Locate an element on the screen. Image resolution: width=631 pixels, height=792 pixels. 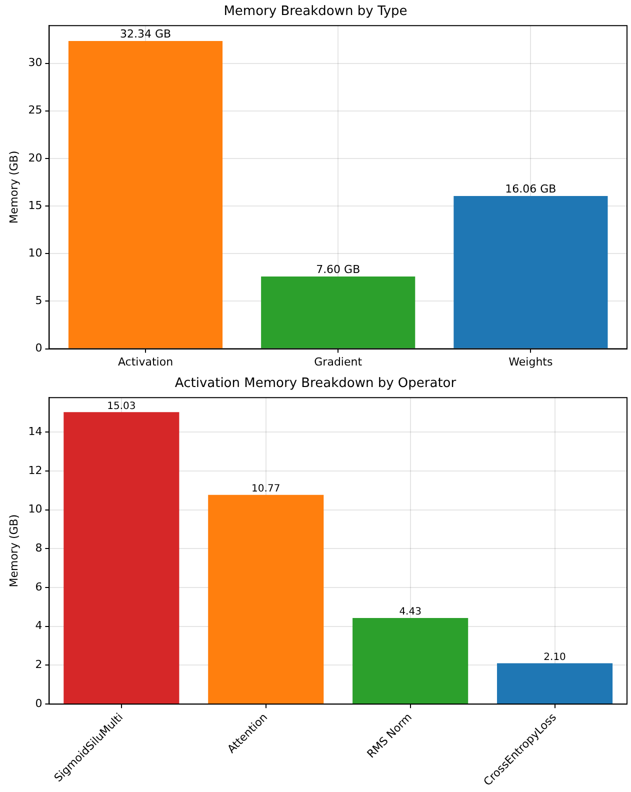
data-label: 2.10 is located at coordinates (555, 657).